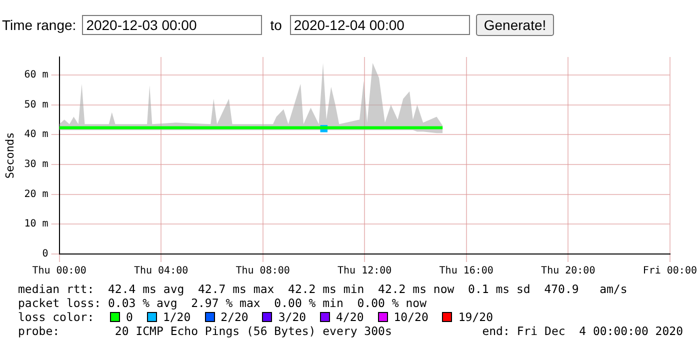 The height and width of the screenshot is (345, 700). I want to click on text: Generate!, so click(515, 25).